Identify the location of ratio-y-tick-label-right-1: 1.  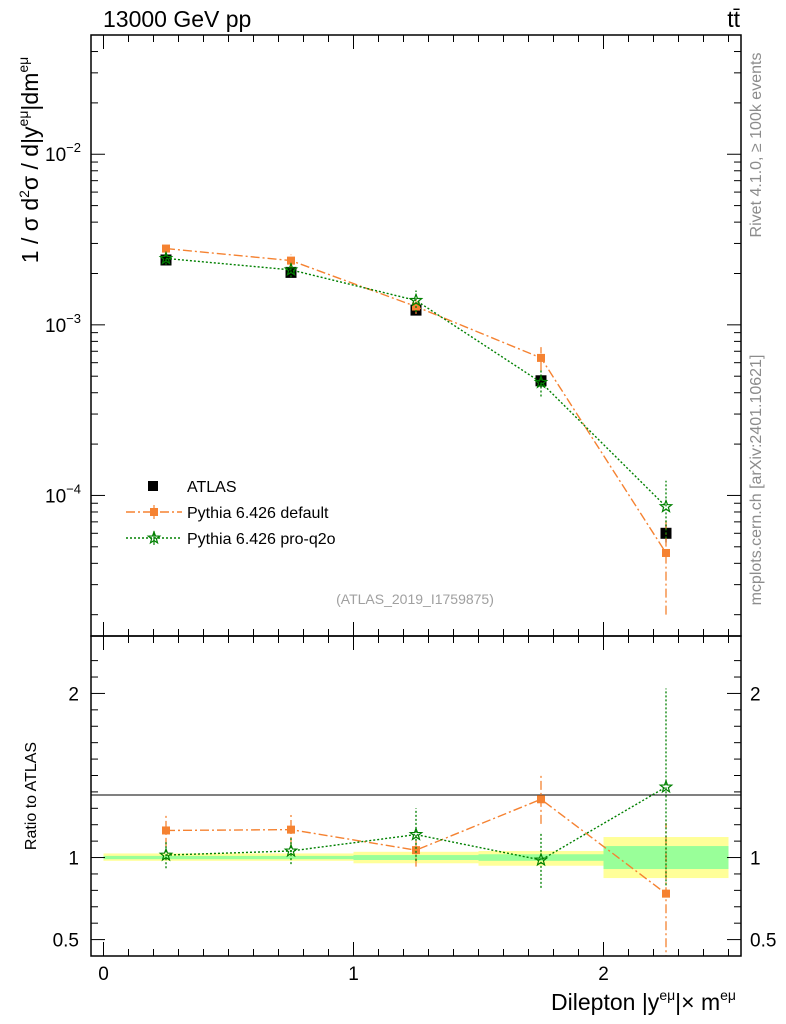
(755, 859).